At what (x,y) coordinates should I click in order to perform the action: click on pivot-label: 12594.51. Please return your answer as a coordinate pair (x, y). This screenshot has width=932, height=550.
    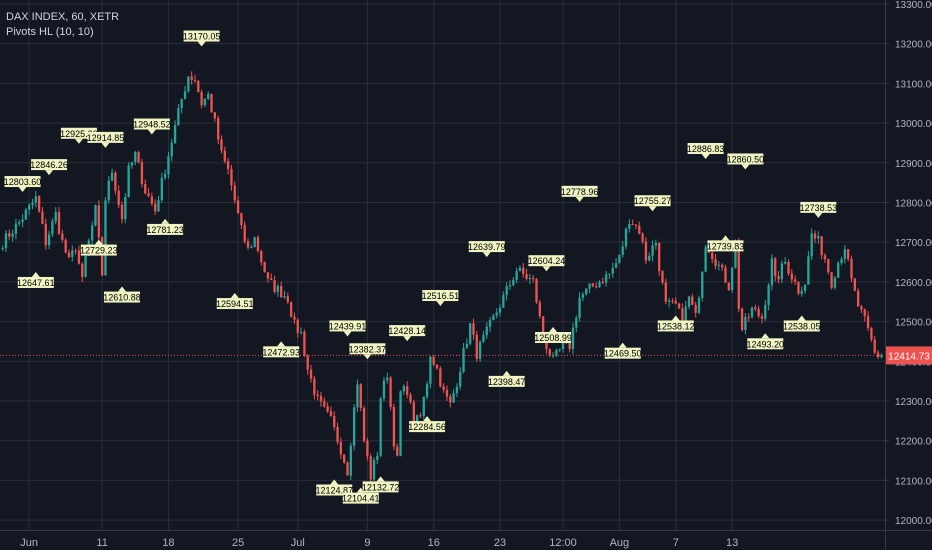
    Looking at the image, I should click on (235, 304).